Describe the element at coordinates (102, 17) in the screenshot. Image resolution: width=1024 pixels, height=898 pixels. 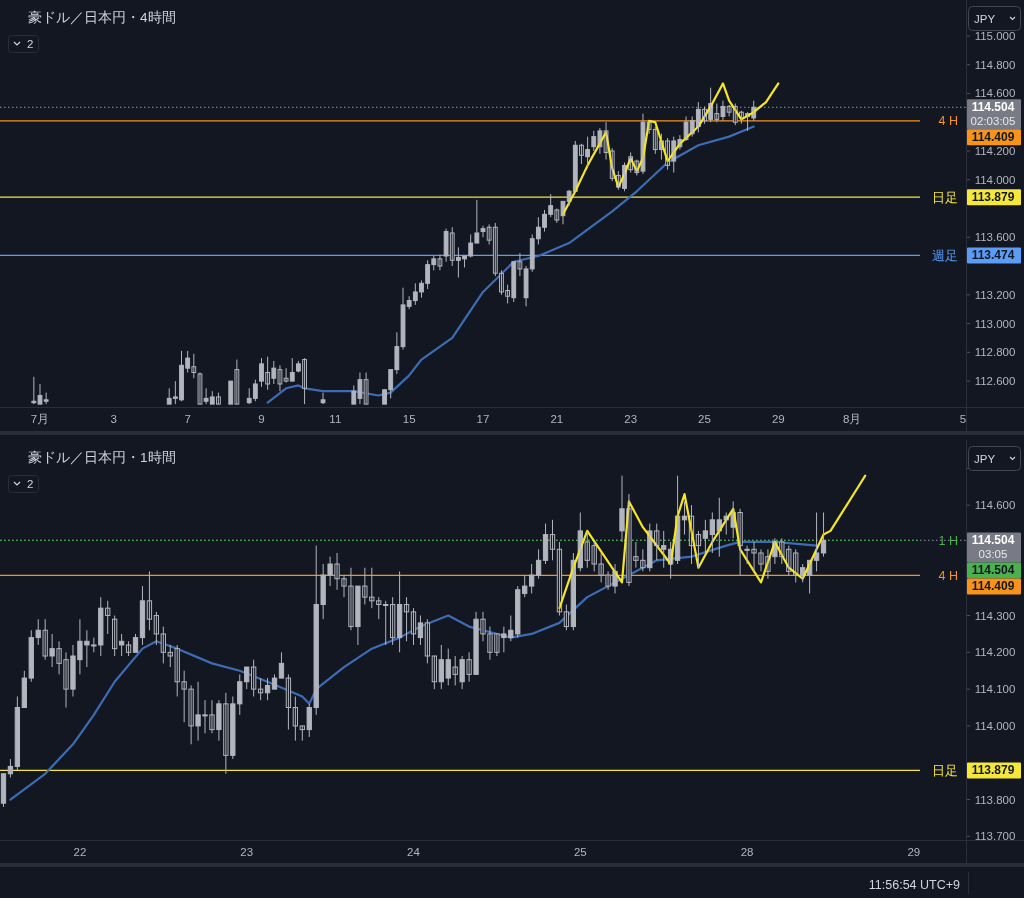
I see `text: 豪ドル／日本円・4時間` at that location.